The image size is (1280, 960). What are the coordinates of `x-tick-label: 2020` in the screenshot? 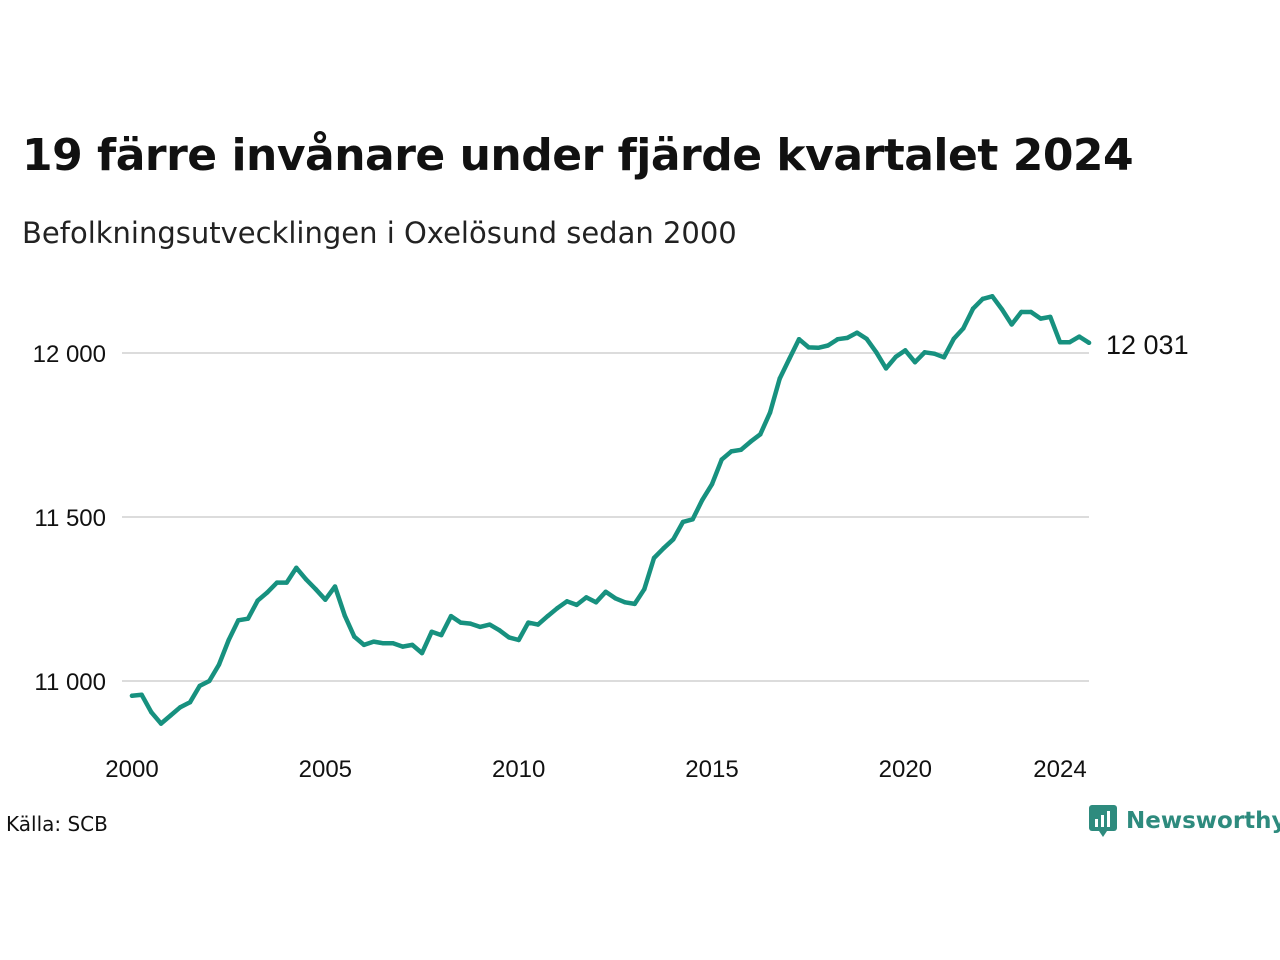 It's located at (905, 769).